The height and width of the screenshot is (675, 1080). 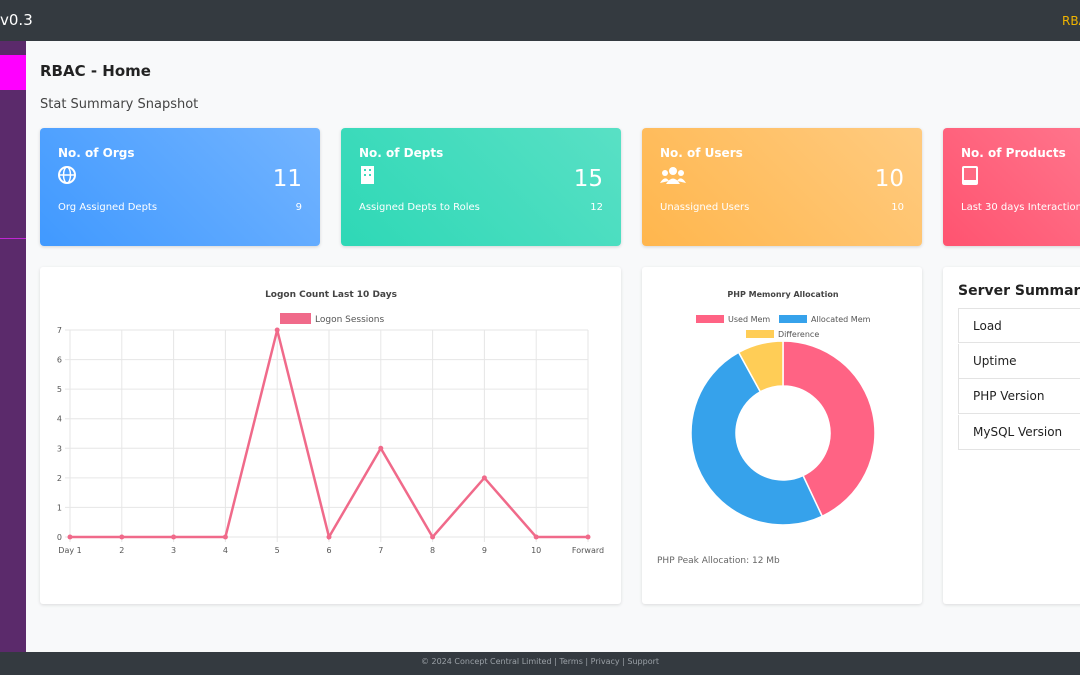 I want to click on page-subtitle: Stat Summary Snapshot, so click(x=119, y=104).